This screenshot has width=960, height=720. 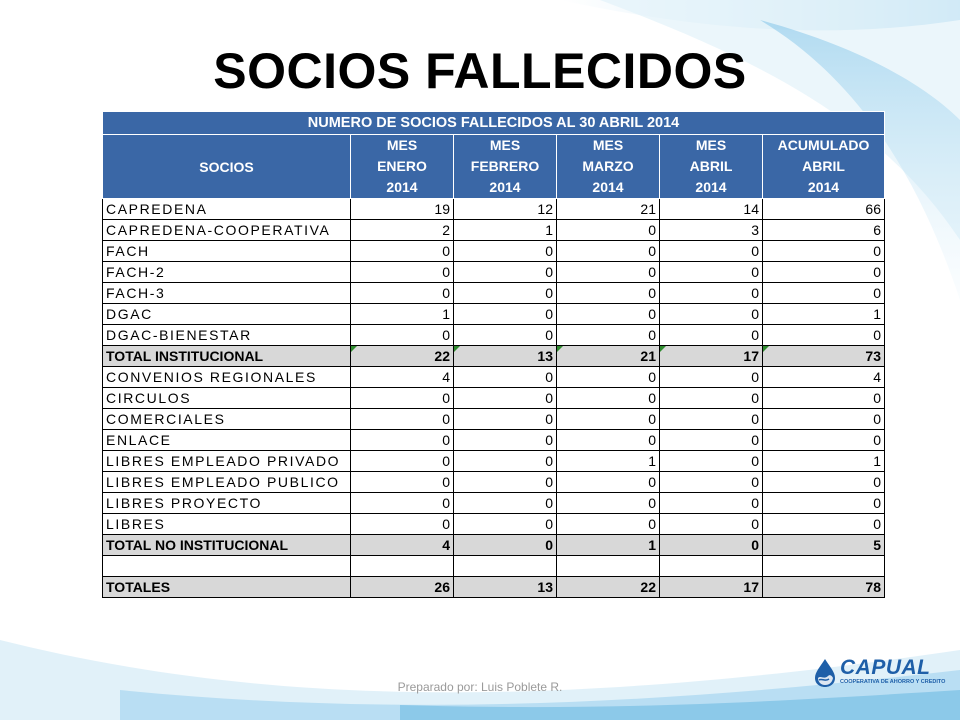 I want to click on blank-row, so click(x=493, y=566).